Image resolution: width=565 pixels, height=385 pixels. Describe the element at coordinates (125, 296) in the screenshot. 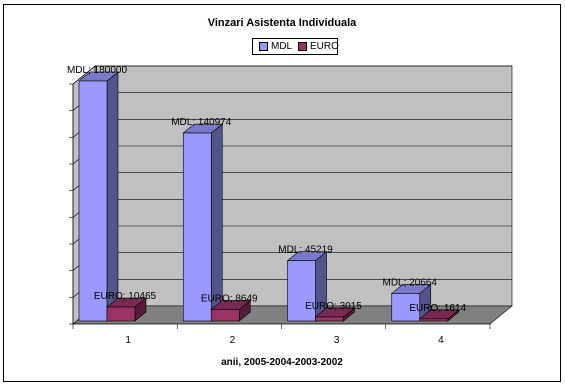

I see `bar-euro-1-label: EURO; 10465` at that location.